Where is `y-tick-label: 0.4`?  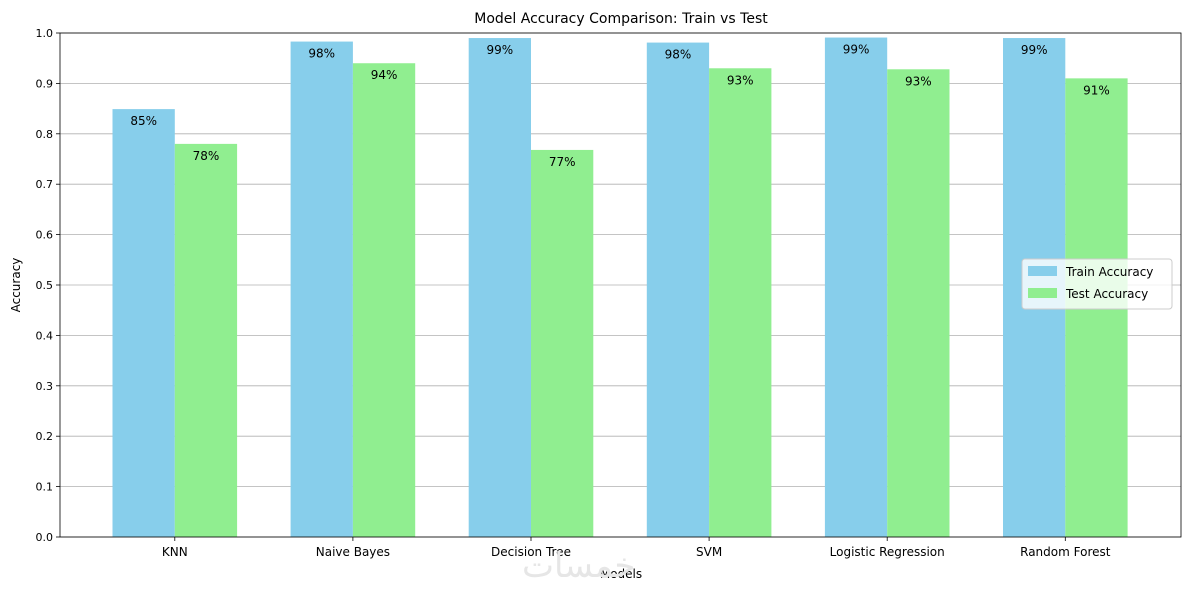
y-tick-label: 0.4 is located at coordinates (45, 335).